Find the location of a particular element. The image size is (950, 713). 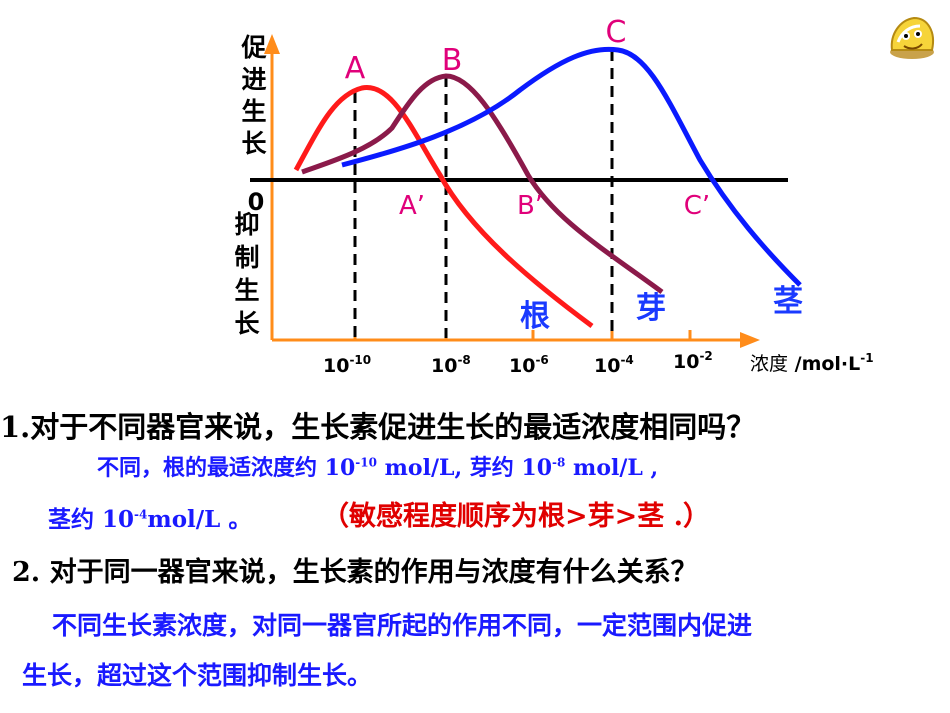

y-label-up-2: 进 is located at coordinates (253, 79).